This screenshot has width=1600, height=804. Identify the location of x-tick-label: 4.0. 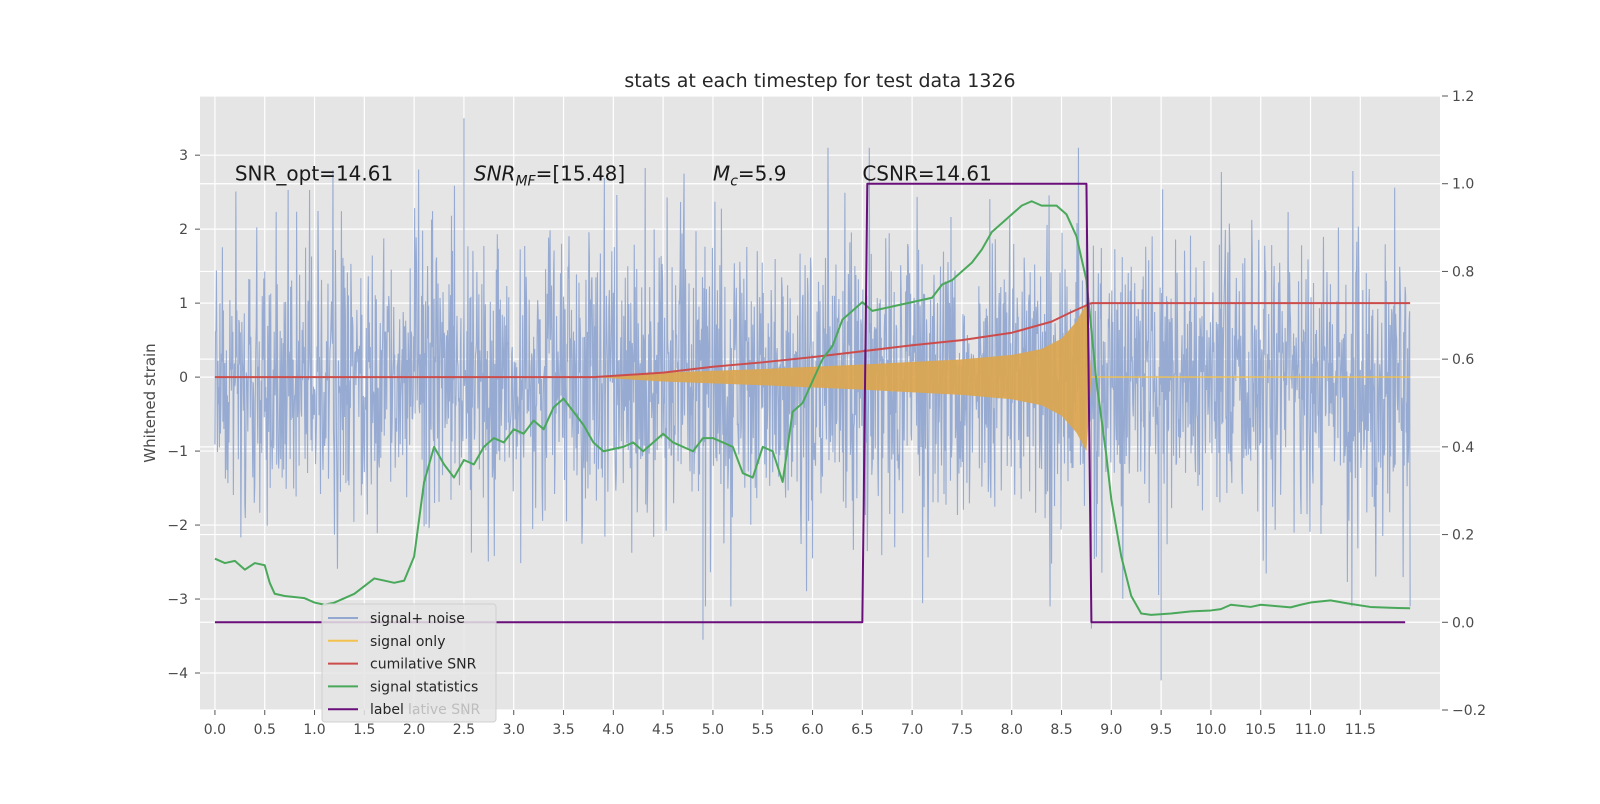
(613, 730).